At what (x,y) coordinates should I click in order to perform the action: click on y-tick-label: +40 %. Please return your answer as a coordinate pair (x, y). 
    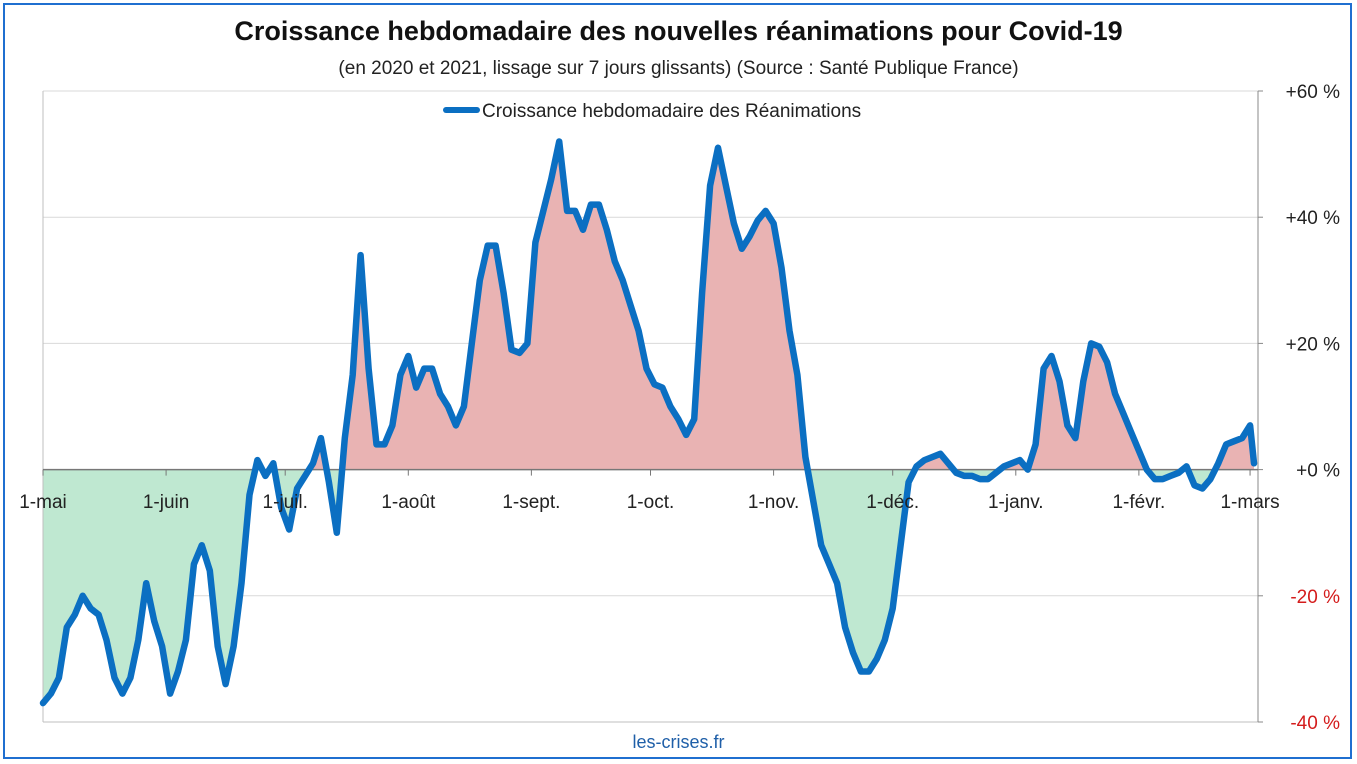
    Looking at the image, I should click on (1313, 218).